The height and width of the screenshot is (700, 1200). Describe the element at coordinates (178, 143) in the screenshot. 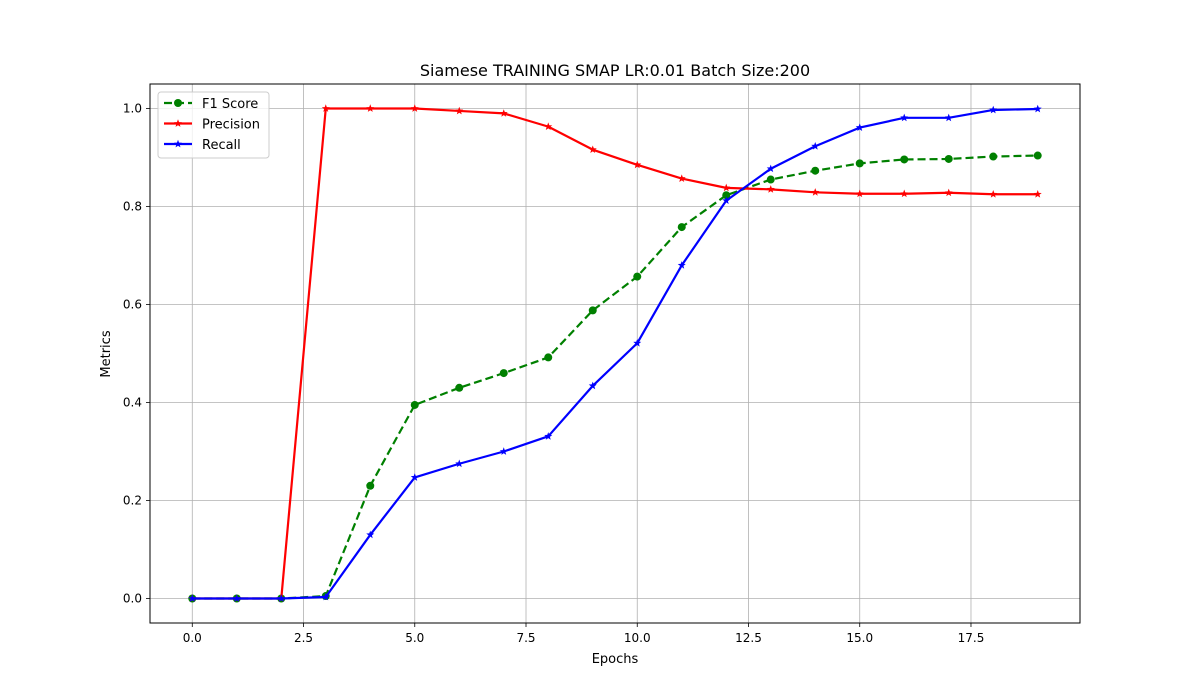

I see `legend-marker-recall` at that location.